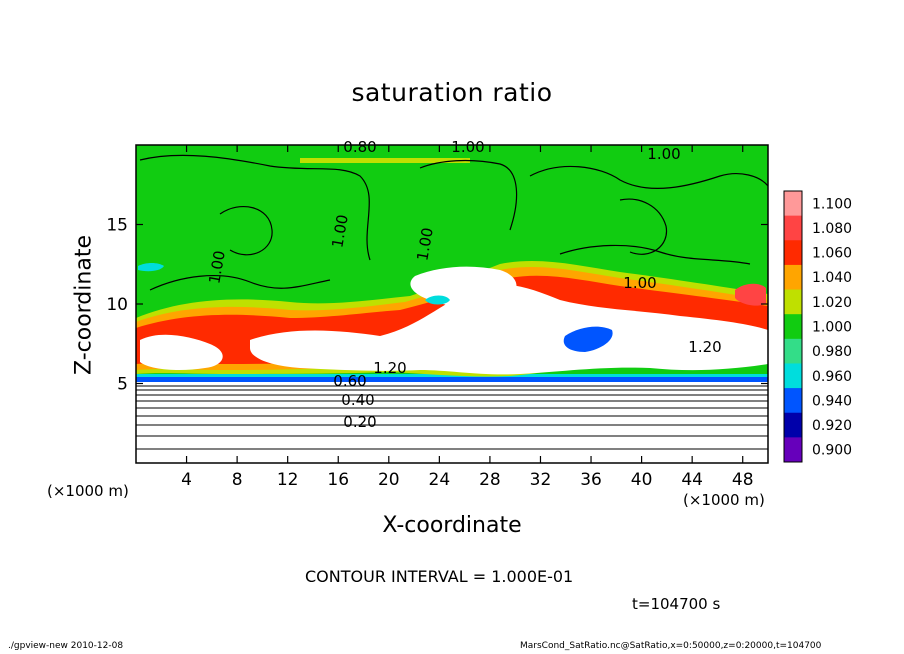 This screenshot has width=904, height=654. I want to click on x-tick-label: 40, so click(642, 480).